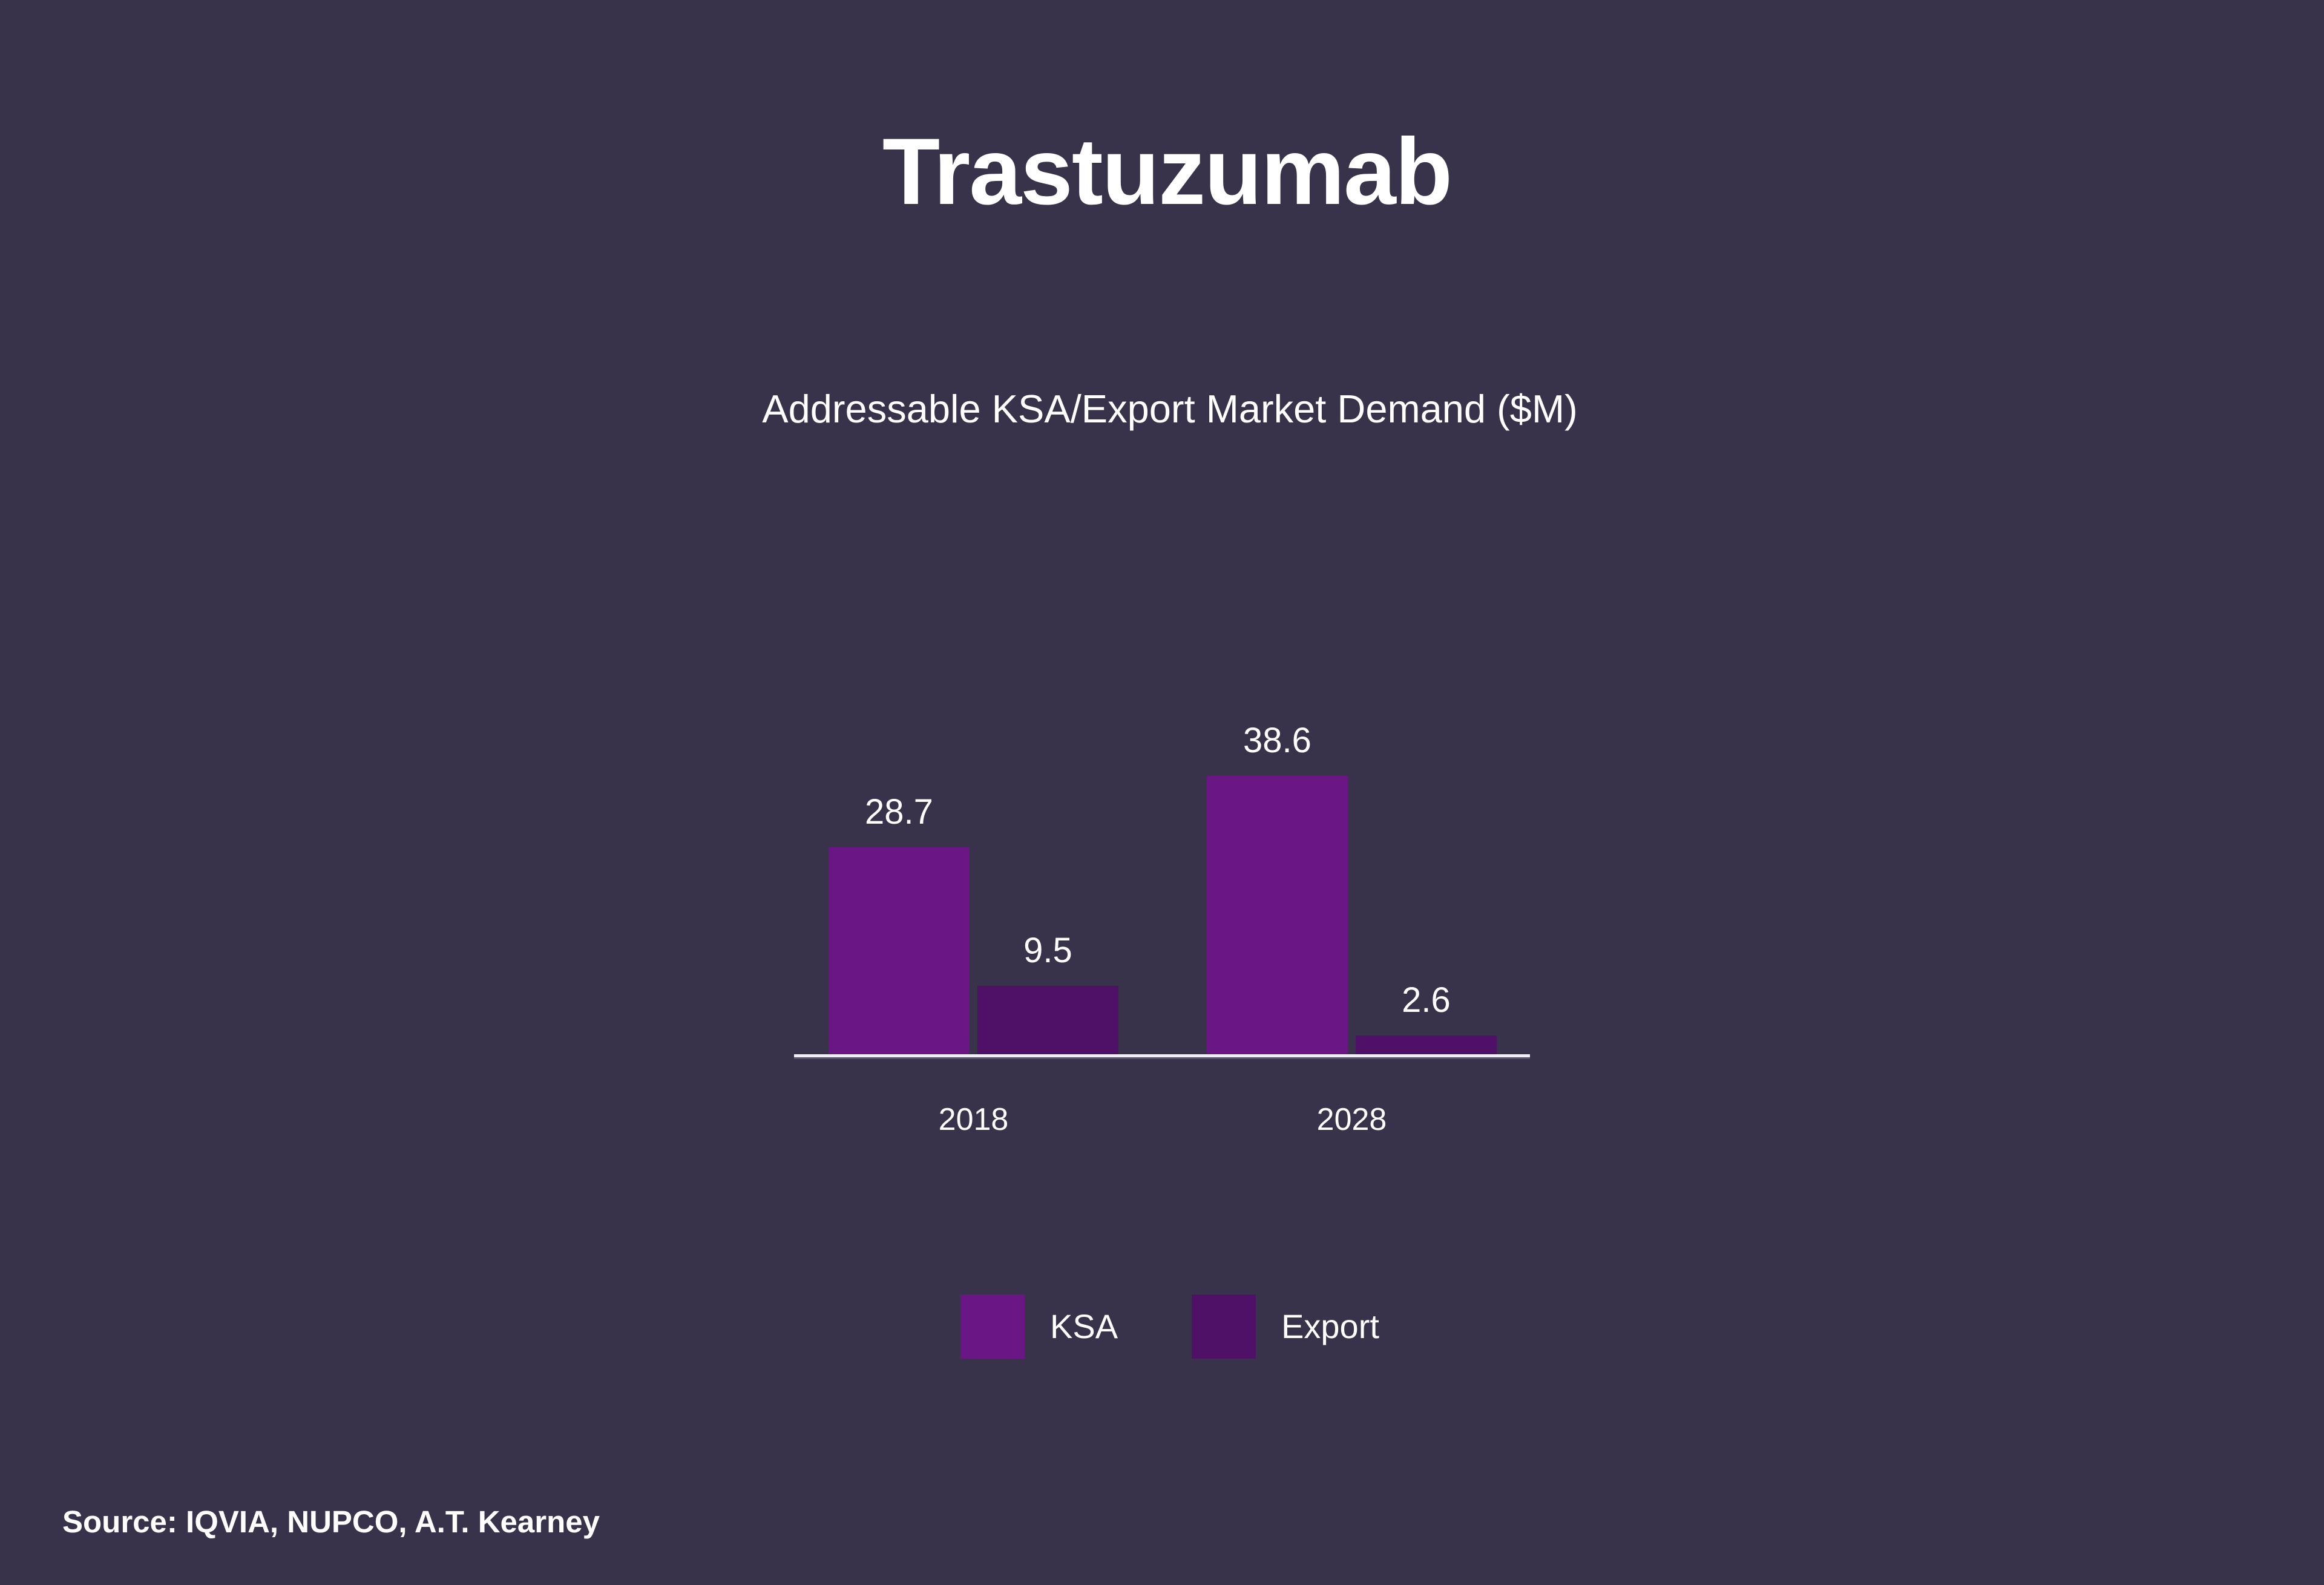 The height and width of the screenshot is (1585, 2324). I want to click on legend-swatch-ksa, so click(992, 1327).